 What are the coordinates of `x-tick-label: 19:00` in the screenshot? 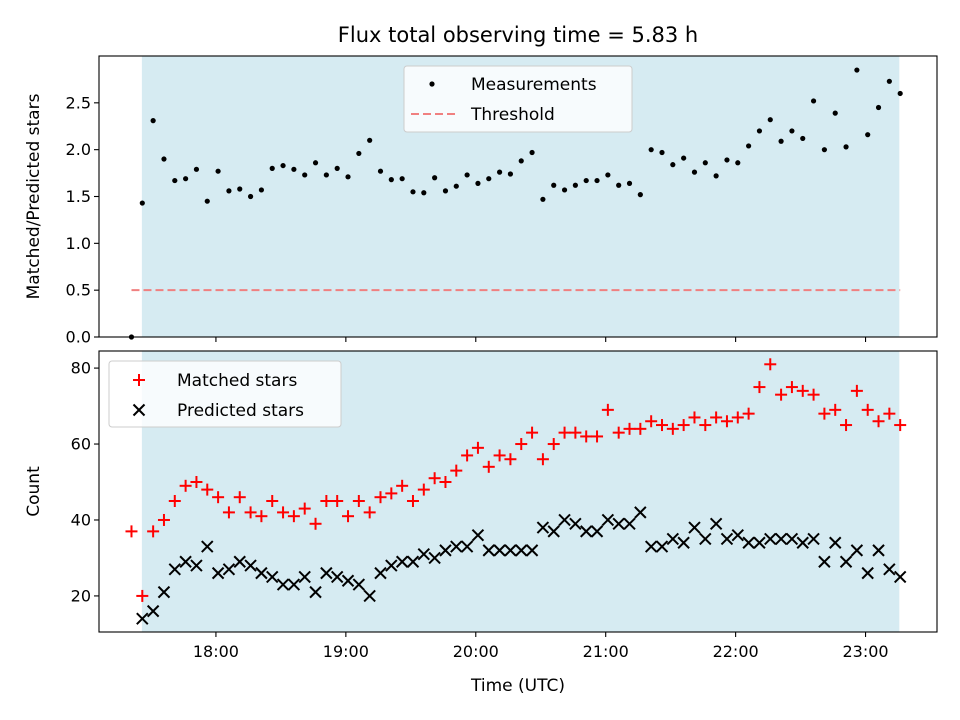 It's located at (346, 651).